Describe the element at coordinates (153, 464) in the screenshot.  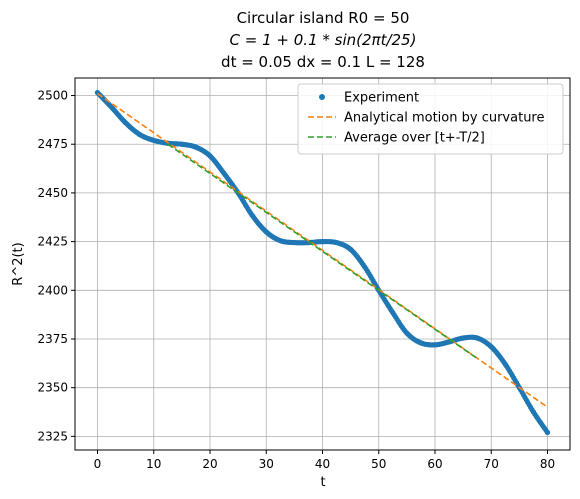
I see `x-tick-label: 10` at that location.